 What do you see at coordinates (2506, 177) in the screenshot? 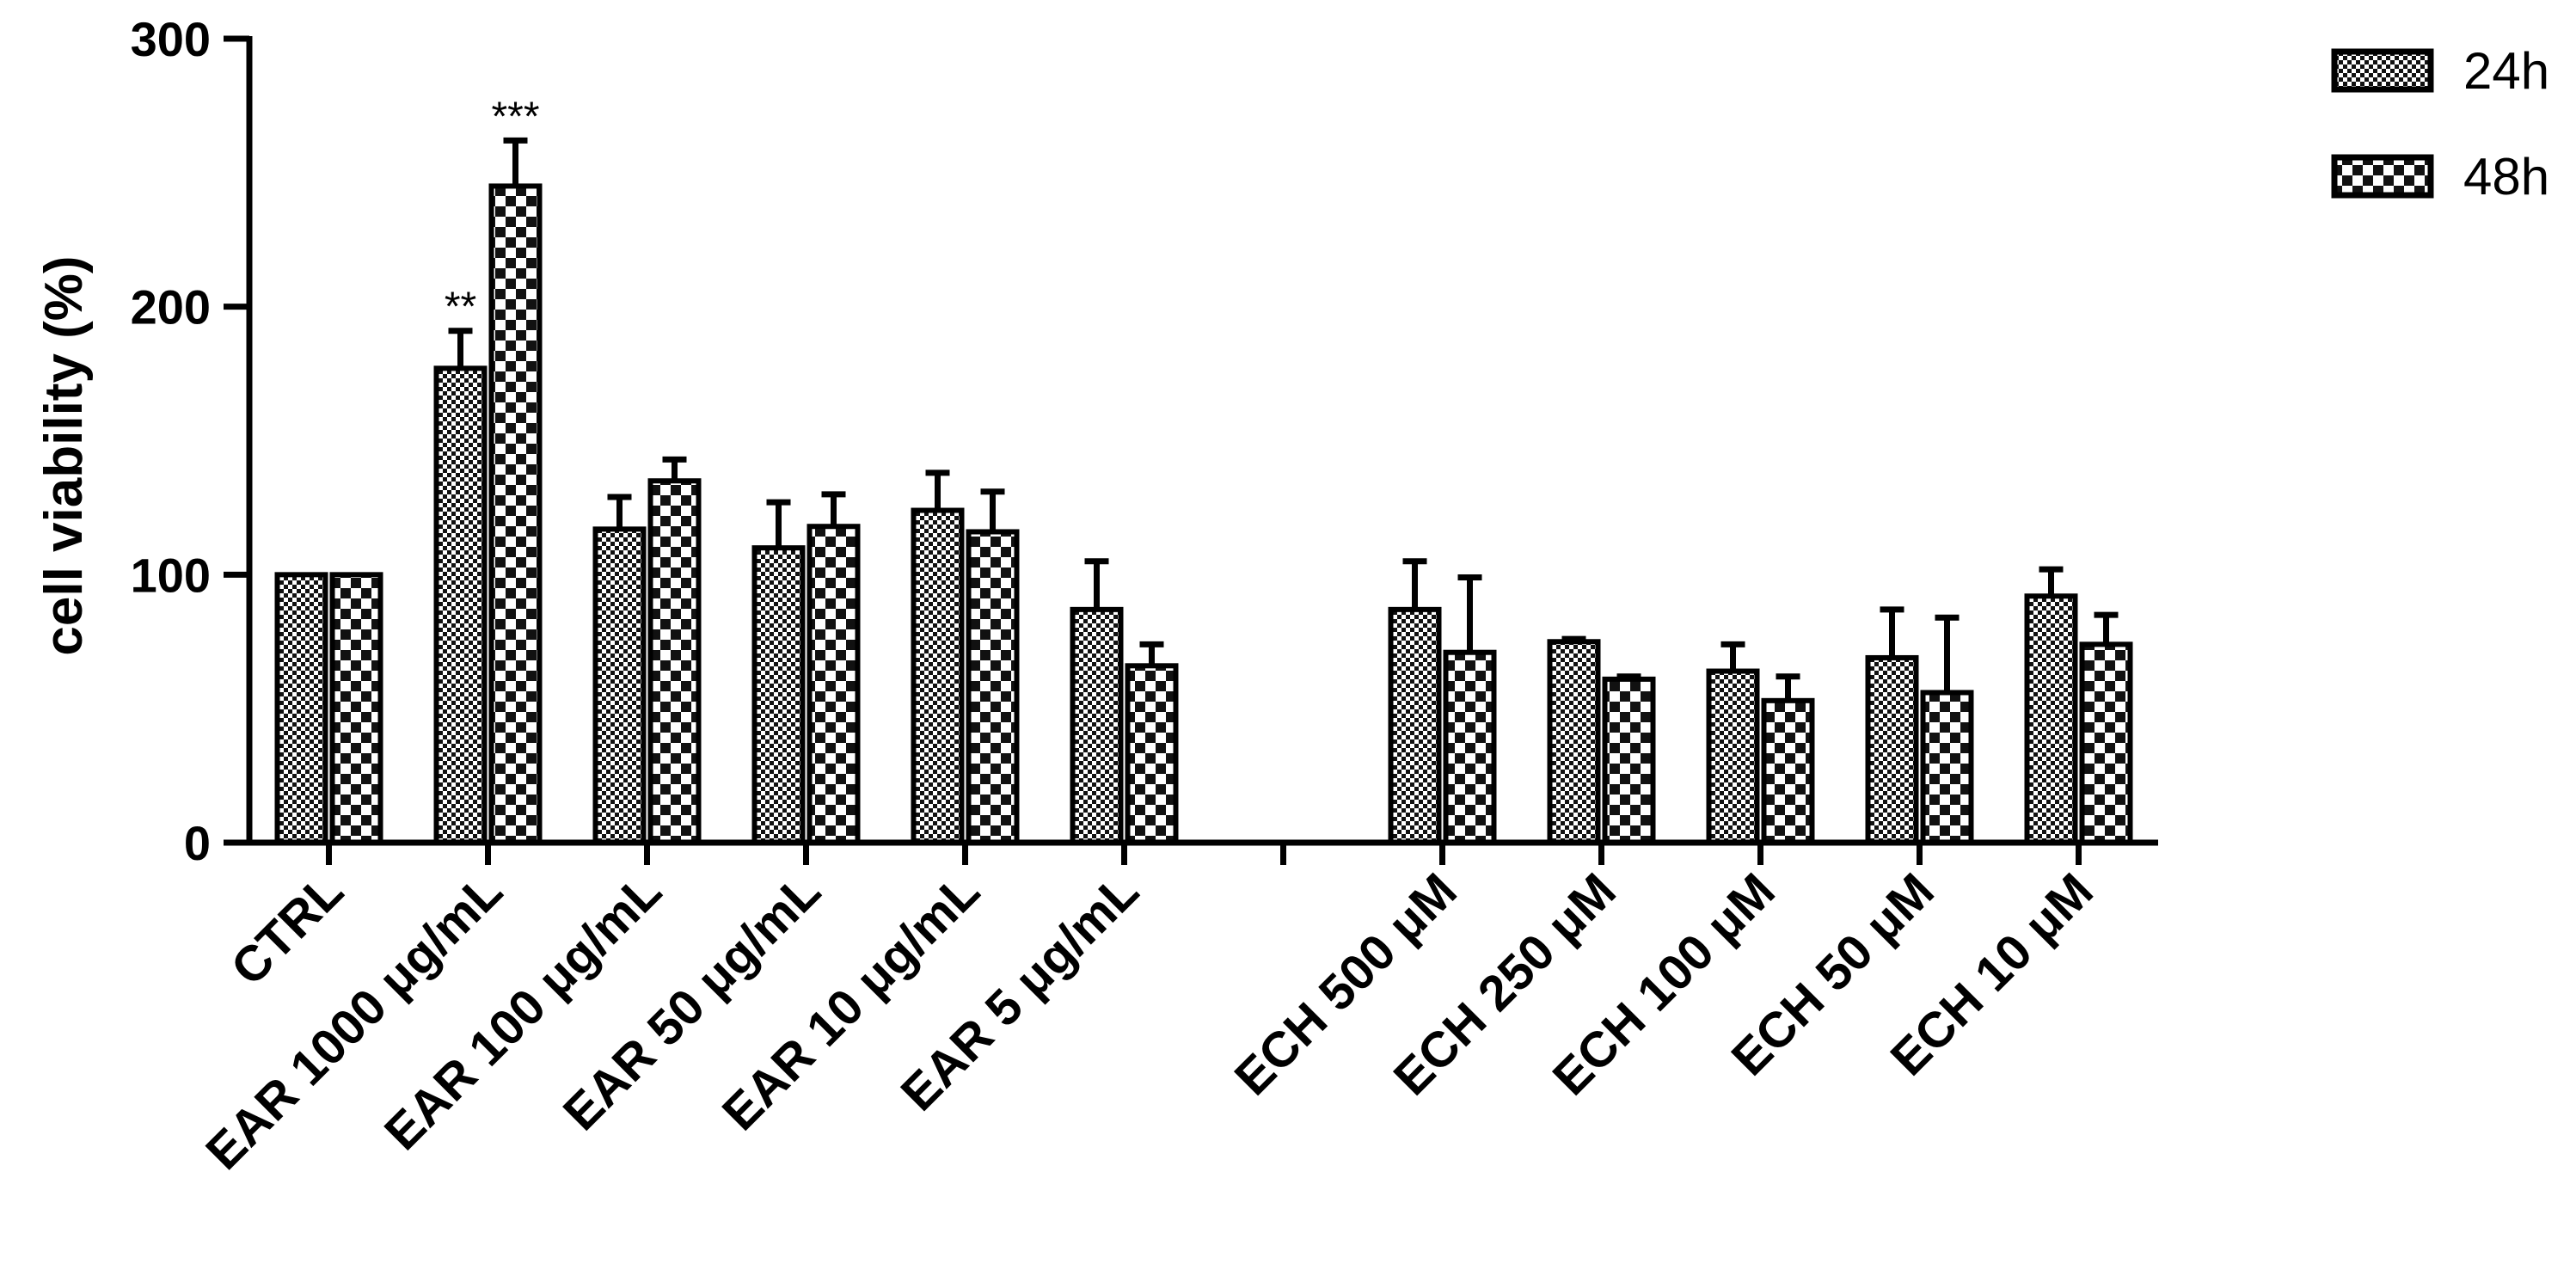
I see `legend-label-48h: 48h` at bounding box center [2506, 177].